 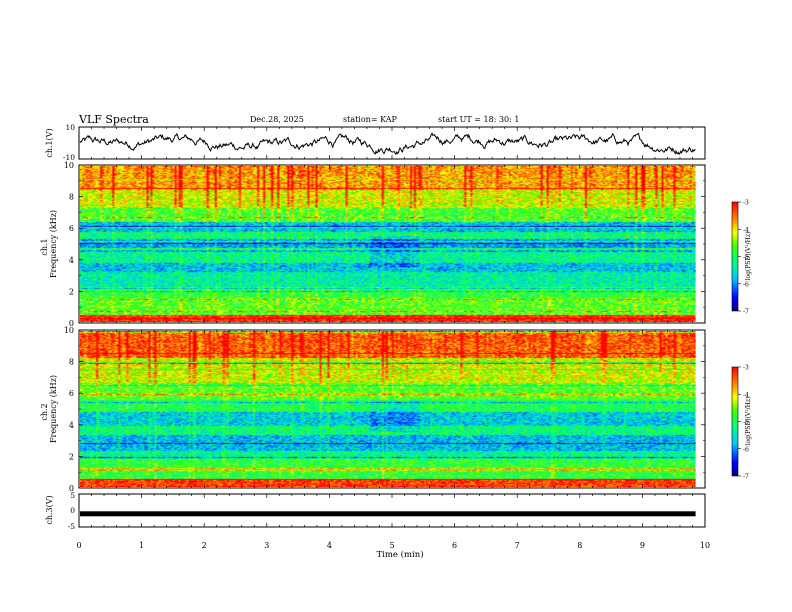 I want to click on ch3-waveform-panel: 5 0 -5 ch.3(V), so click(x=375, y=511).